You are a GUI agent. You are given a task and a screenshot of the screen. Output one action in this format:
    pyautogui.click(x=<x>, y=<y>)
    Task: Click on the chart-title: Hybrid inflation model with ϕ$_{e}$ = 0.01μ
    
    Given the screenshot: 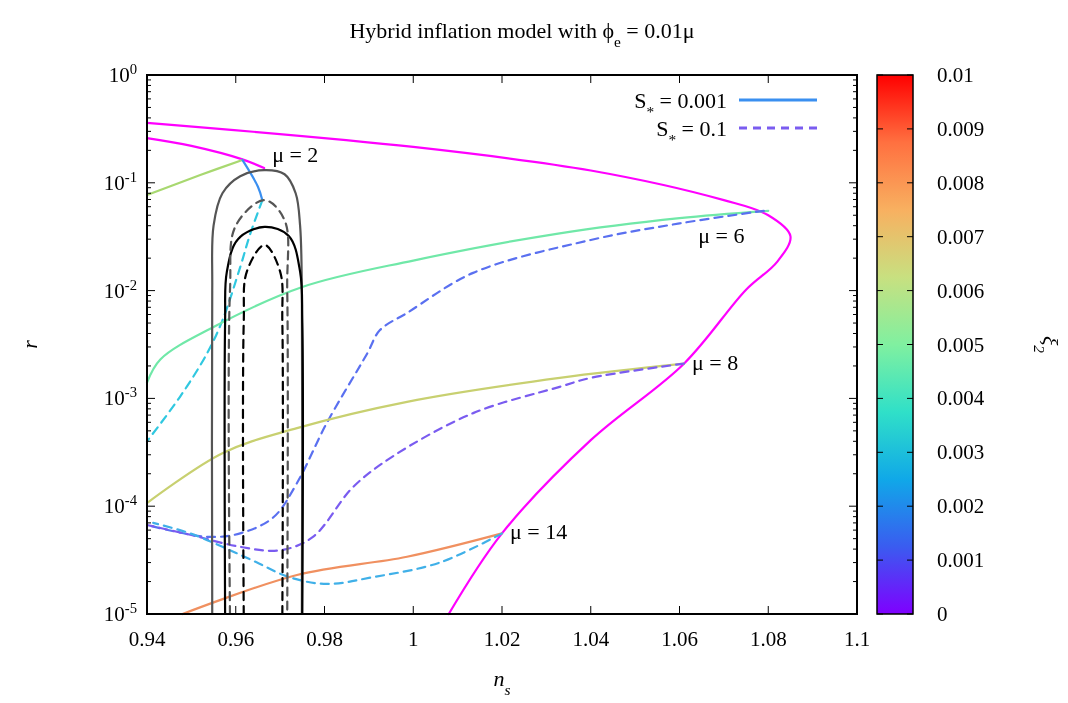 What is the action you would take?
    pyautogui.click(x=522, y=34)
    